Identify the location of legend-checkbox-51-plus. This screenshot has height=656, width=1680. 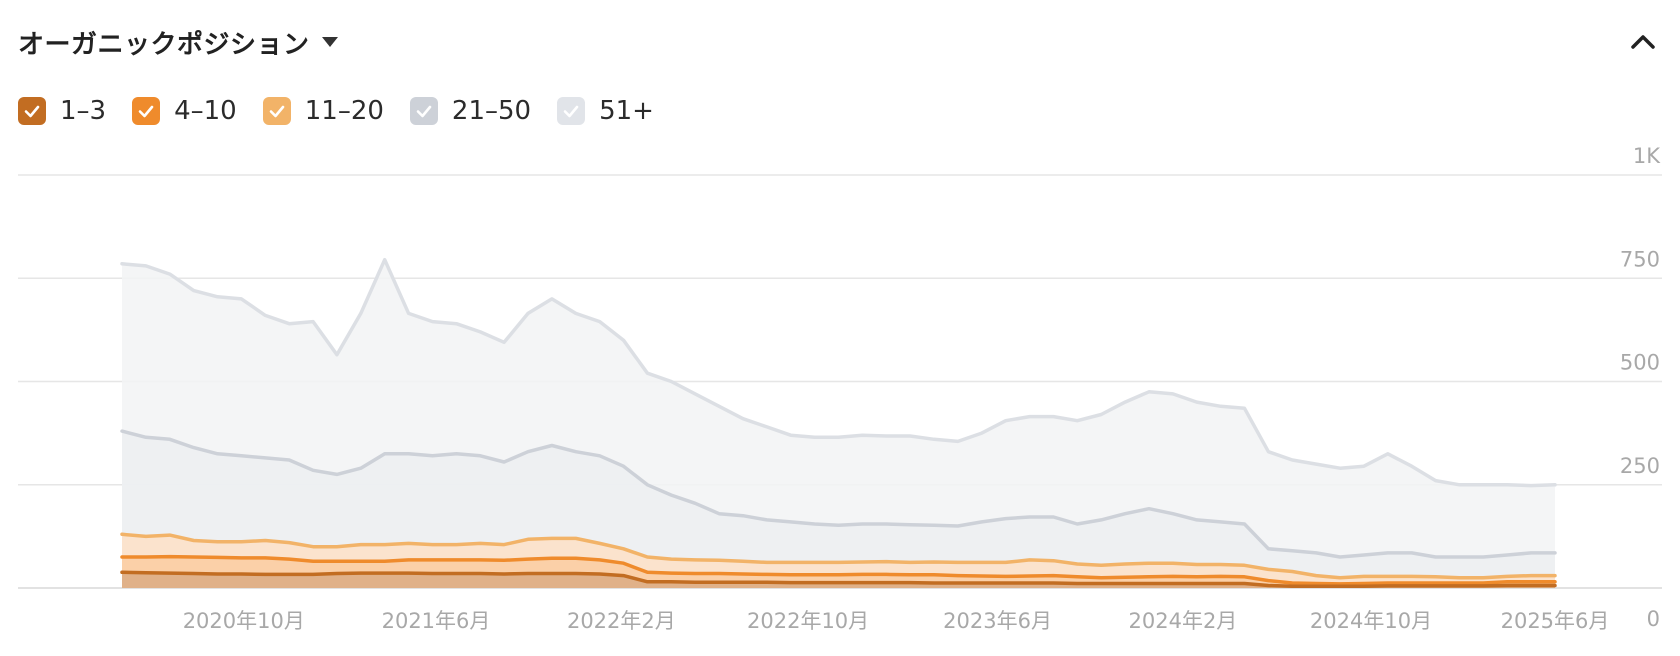
(571, 111).